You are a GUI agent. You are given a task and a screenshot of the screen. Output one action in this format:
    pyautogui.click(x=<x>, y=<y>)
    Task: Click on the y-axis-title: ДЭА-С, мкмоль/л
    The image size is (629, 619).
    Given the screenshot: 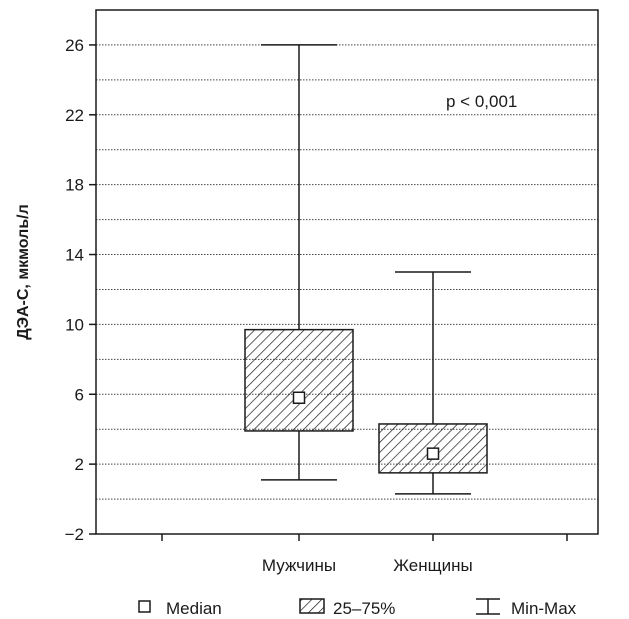 What is the action you would take?
    pyautogui.click(x=23, y=272)
    